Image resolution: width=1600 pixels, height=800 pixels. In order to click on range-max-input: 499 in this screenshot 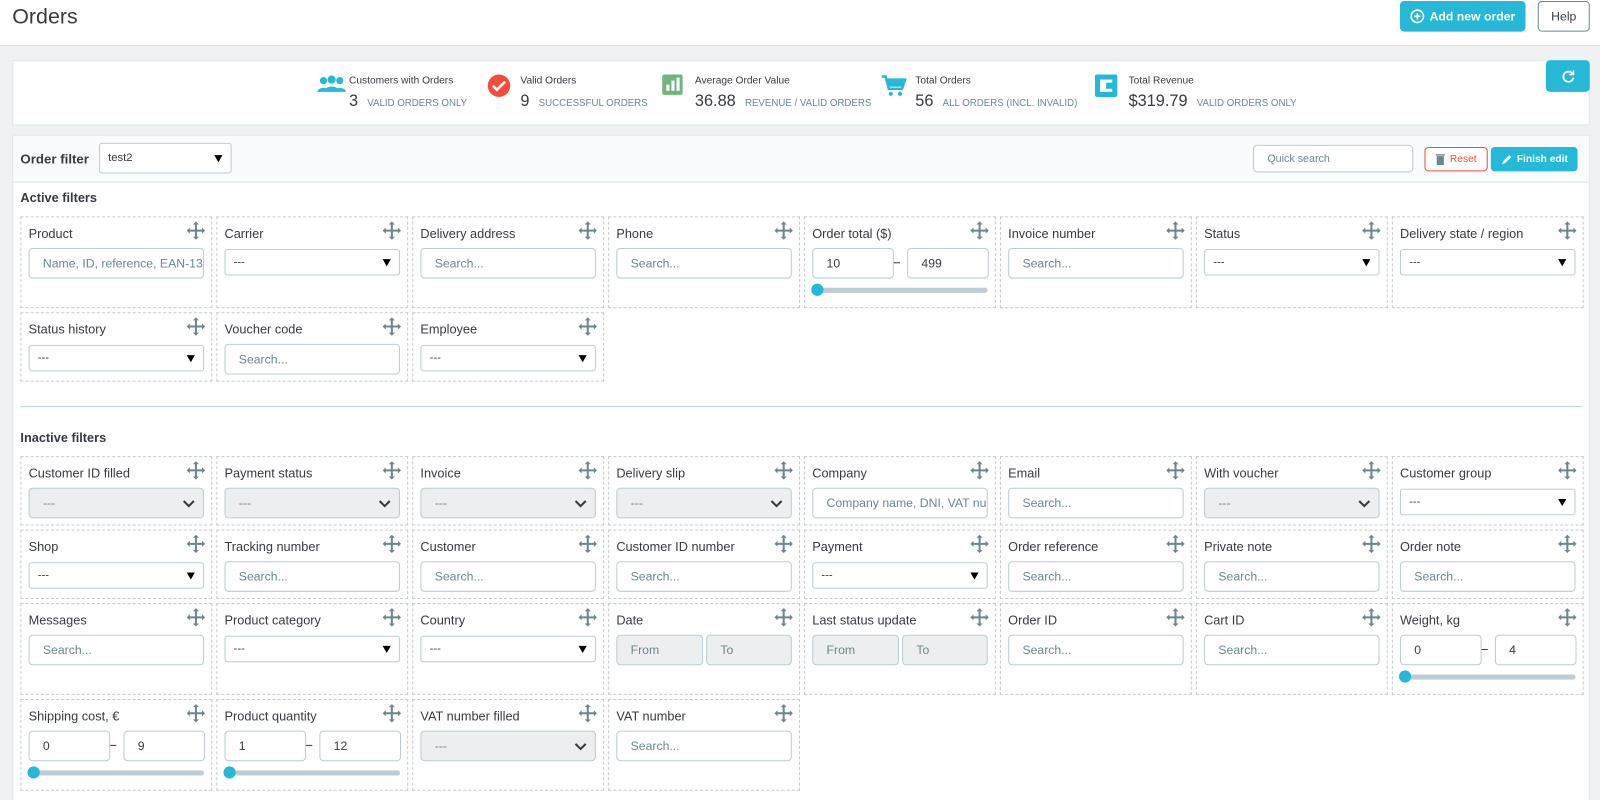, I will do `click(948, 263)`.